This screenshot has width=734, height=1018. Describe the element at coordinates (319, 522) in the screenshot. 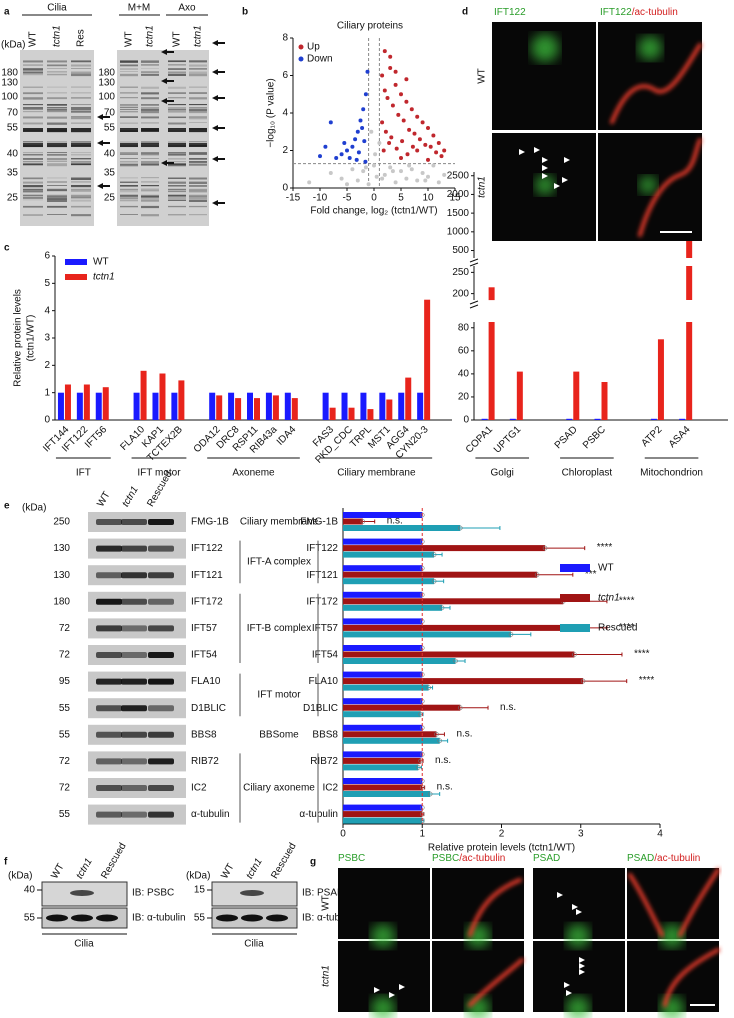

I see `y-tick-label: FMG-1B` at that location.